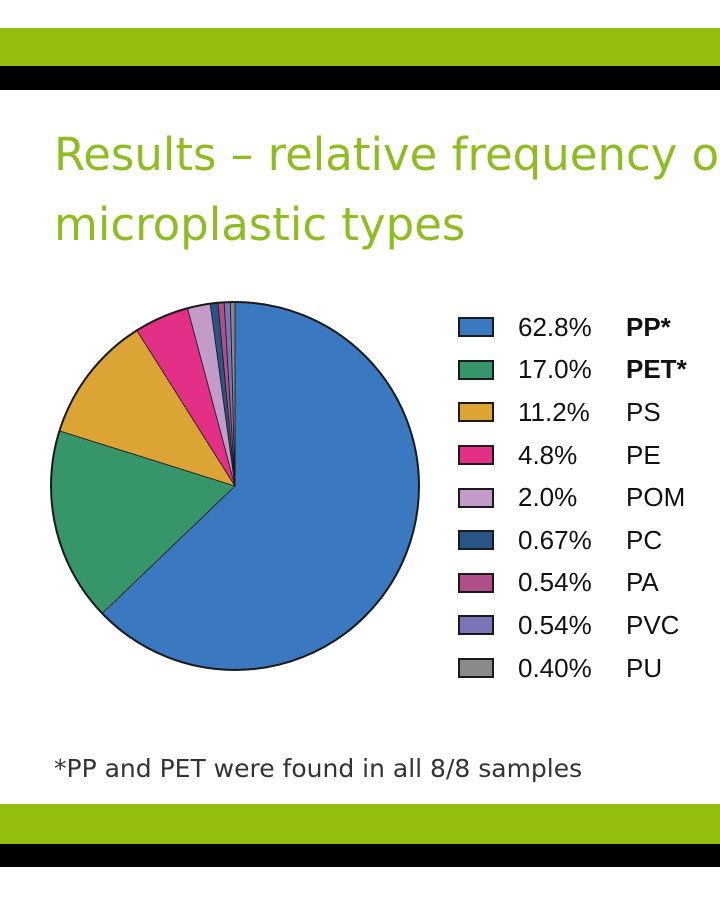 The image size is (720, 900). I want to click on legend-percent: 0.40%, so click(555, 667).